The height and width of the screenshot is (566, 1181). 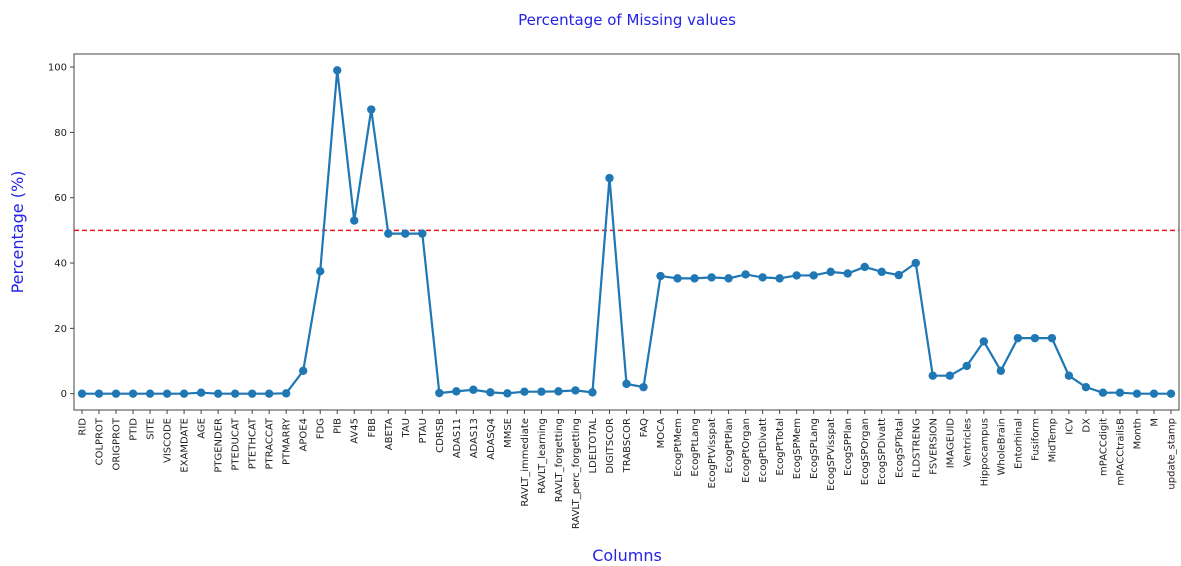 I want to click on x-tick-label: DX, so click(x=1086, y=425).